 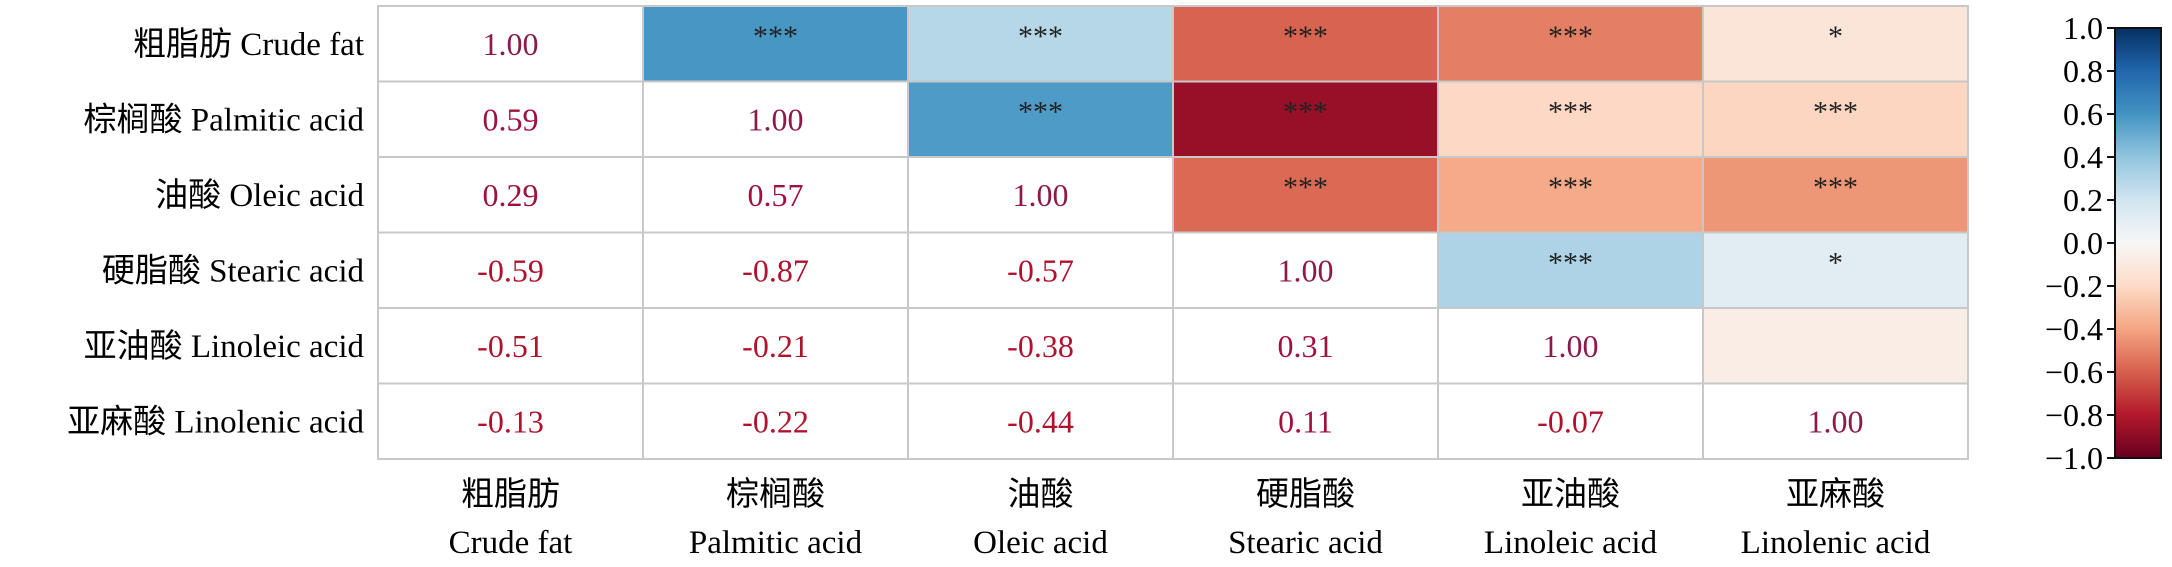 I want to click on heatmap-cell-r4-c2, so click(x=1040, y=346).